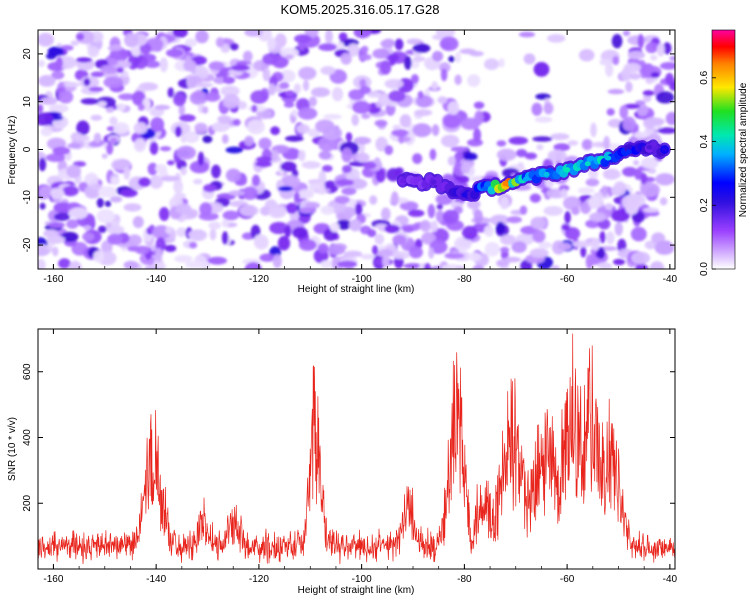 This screenshot has height=600, width=750. I want to click on colorbar-tick-label: 0.4, so click(704, 141).